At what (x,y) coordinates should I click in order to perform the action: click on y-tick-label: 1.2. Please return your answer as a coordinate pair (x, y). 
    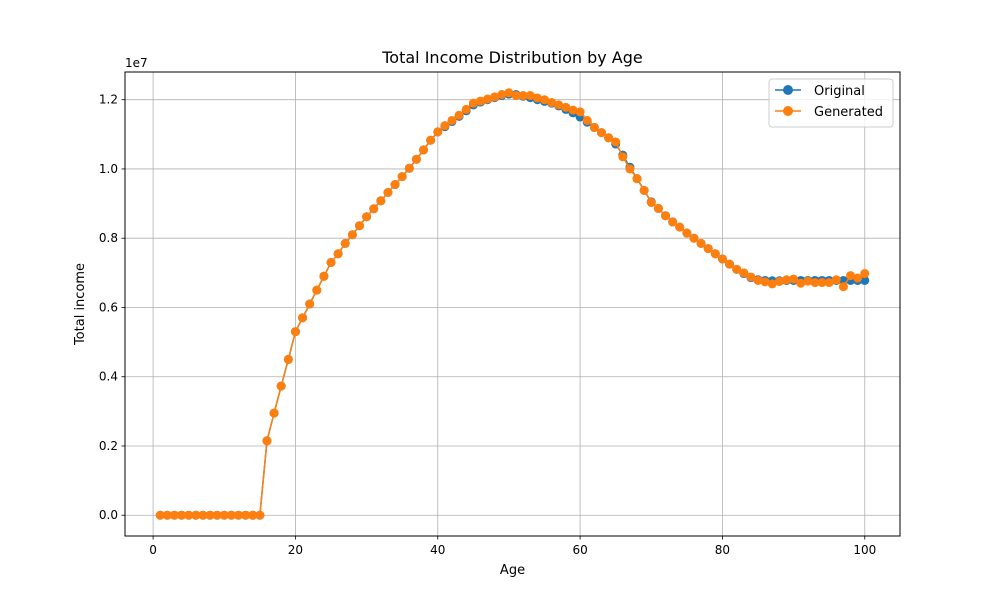
    Looking at the image, I should click on (108, 100).